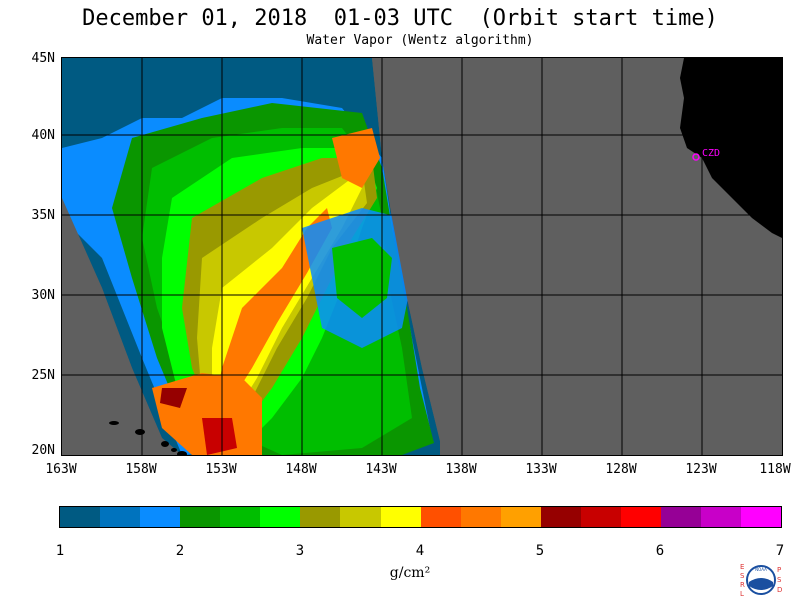 Image resolution: width=800 pixels, height=600 pixels. Describe the element at coordinates (775, 469) in the screenshot. I see `lon-label-118w: 118W` at that location.